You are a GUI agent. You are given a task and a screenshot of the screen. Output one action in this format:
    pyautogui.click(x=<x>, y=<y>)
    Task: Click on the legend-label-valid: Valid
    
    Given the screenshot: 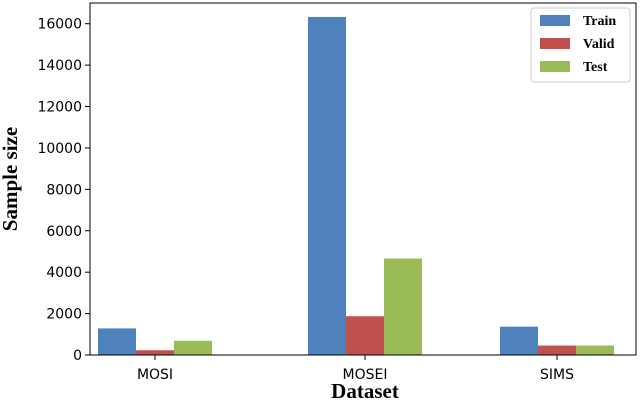 What is the action you would take?
    pyautogui.click(x=599, y=44)
    